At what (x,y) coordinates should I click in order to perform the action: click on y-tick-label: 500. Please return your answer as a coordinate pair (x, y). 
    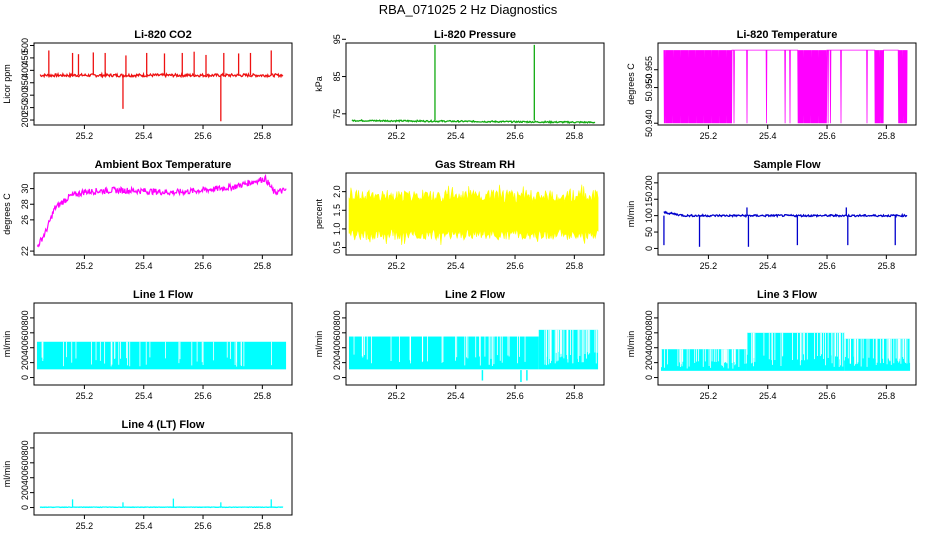
    Looking at the image, I should click on (25, 45).